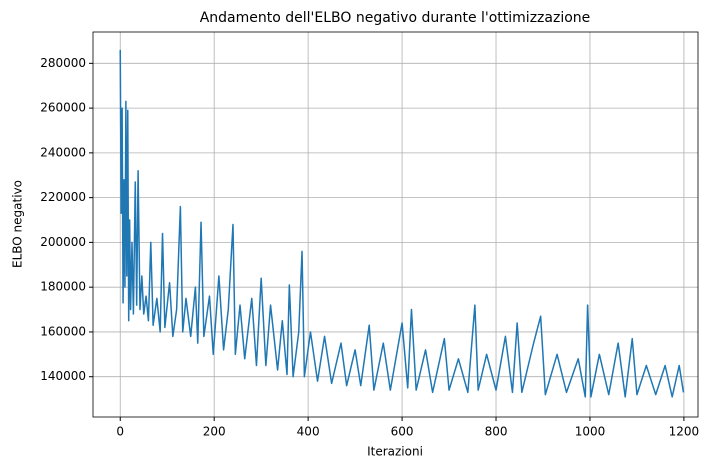  Describe the element at coordinates (63, 108) in the screenshot. I see `y-tick-label: 260000` at that location.